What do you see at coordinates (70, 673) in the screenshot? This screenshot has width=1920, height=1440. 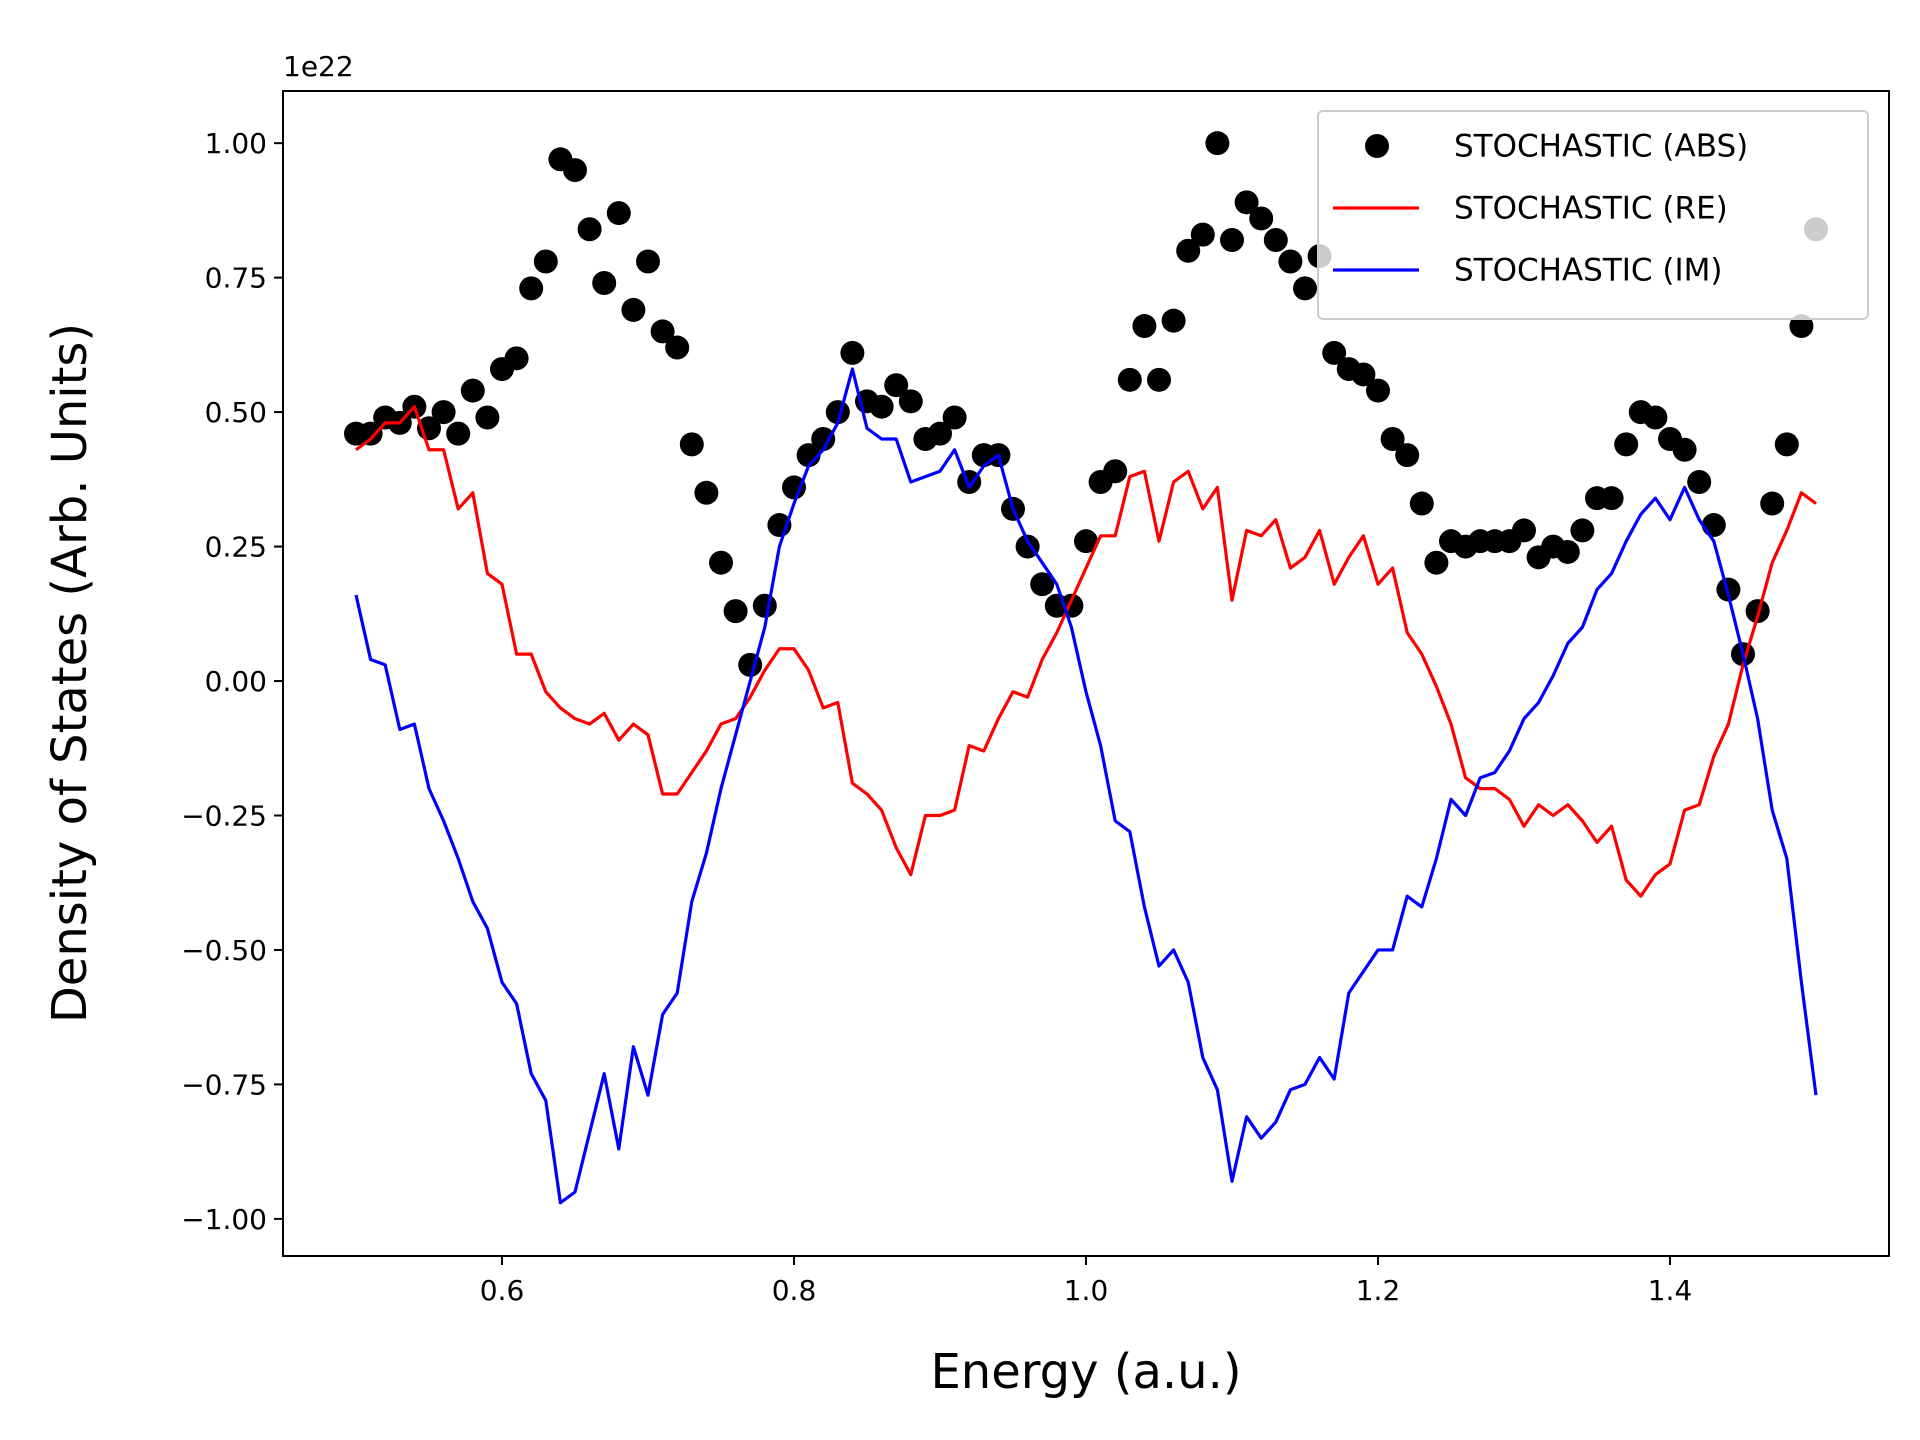 I see `y-axis-label: Density of States (Arb. Units)` at bounding box center [70, 673].